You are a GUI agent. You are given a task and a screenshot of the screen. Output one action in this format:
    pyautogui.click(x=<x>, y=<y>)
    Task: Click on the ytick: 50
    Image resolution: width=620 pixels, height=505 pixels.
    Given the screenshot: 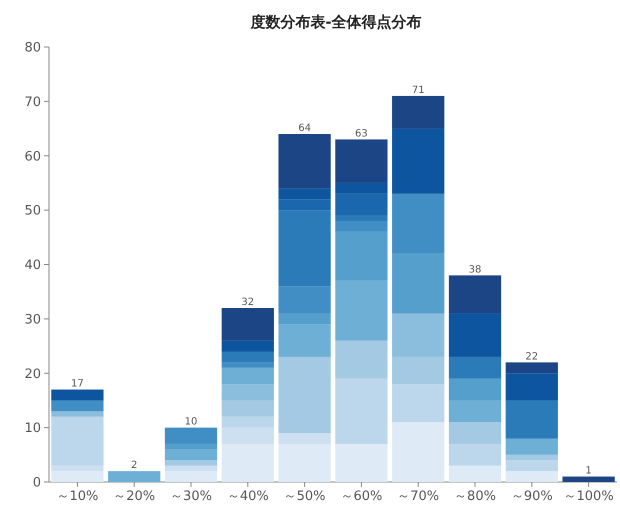 What is the action you would take?
    pyautogui.click(x=32, y=211)
    